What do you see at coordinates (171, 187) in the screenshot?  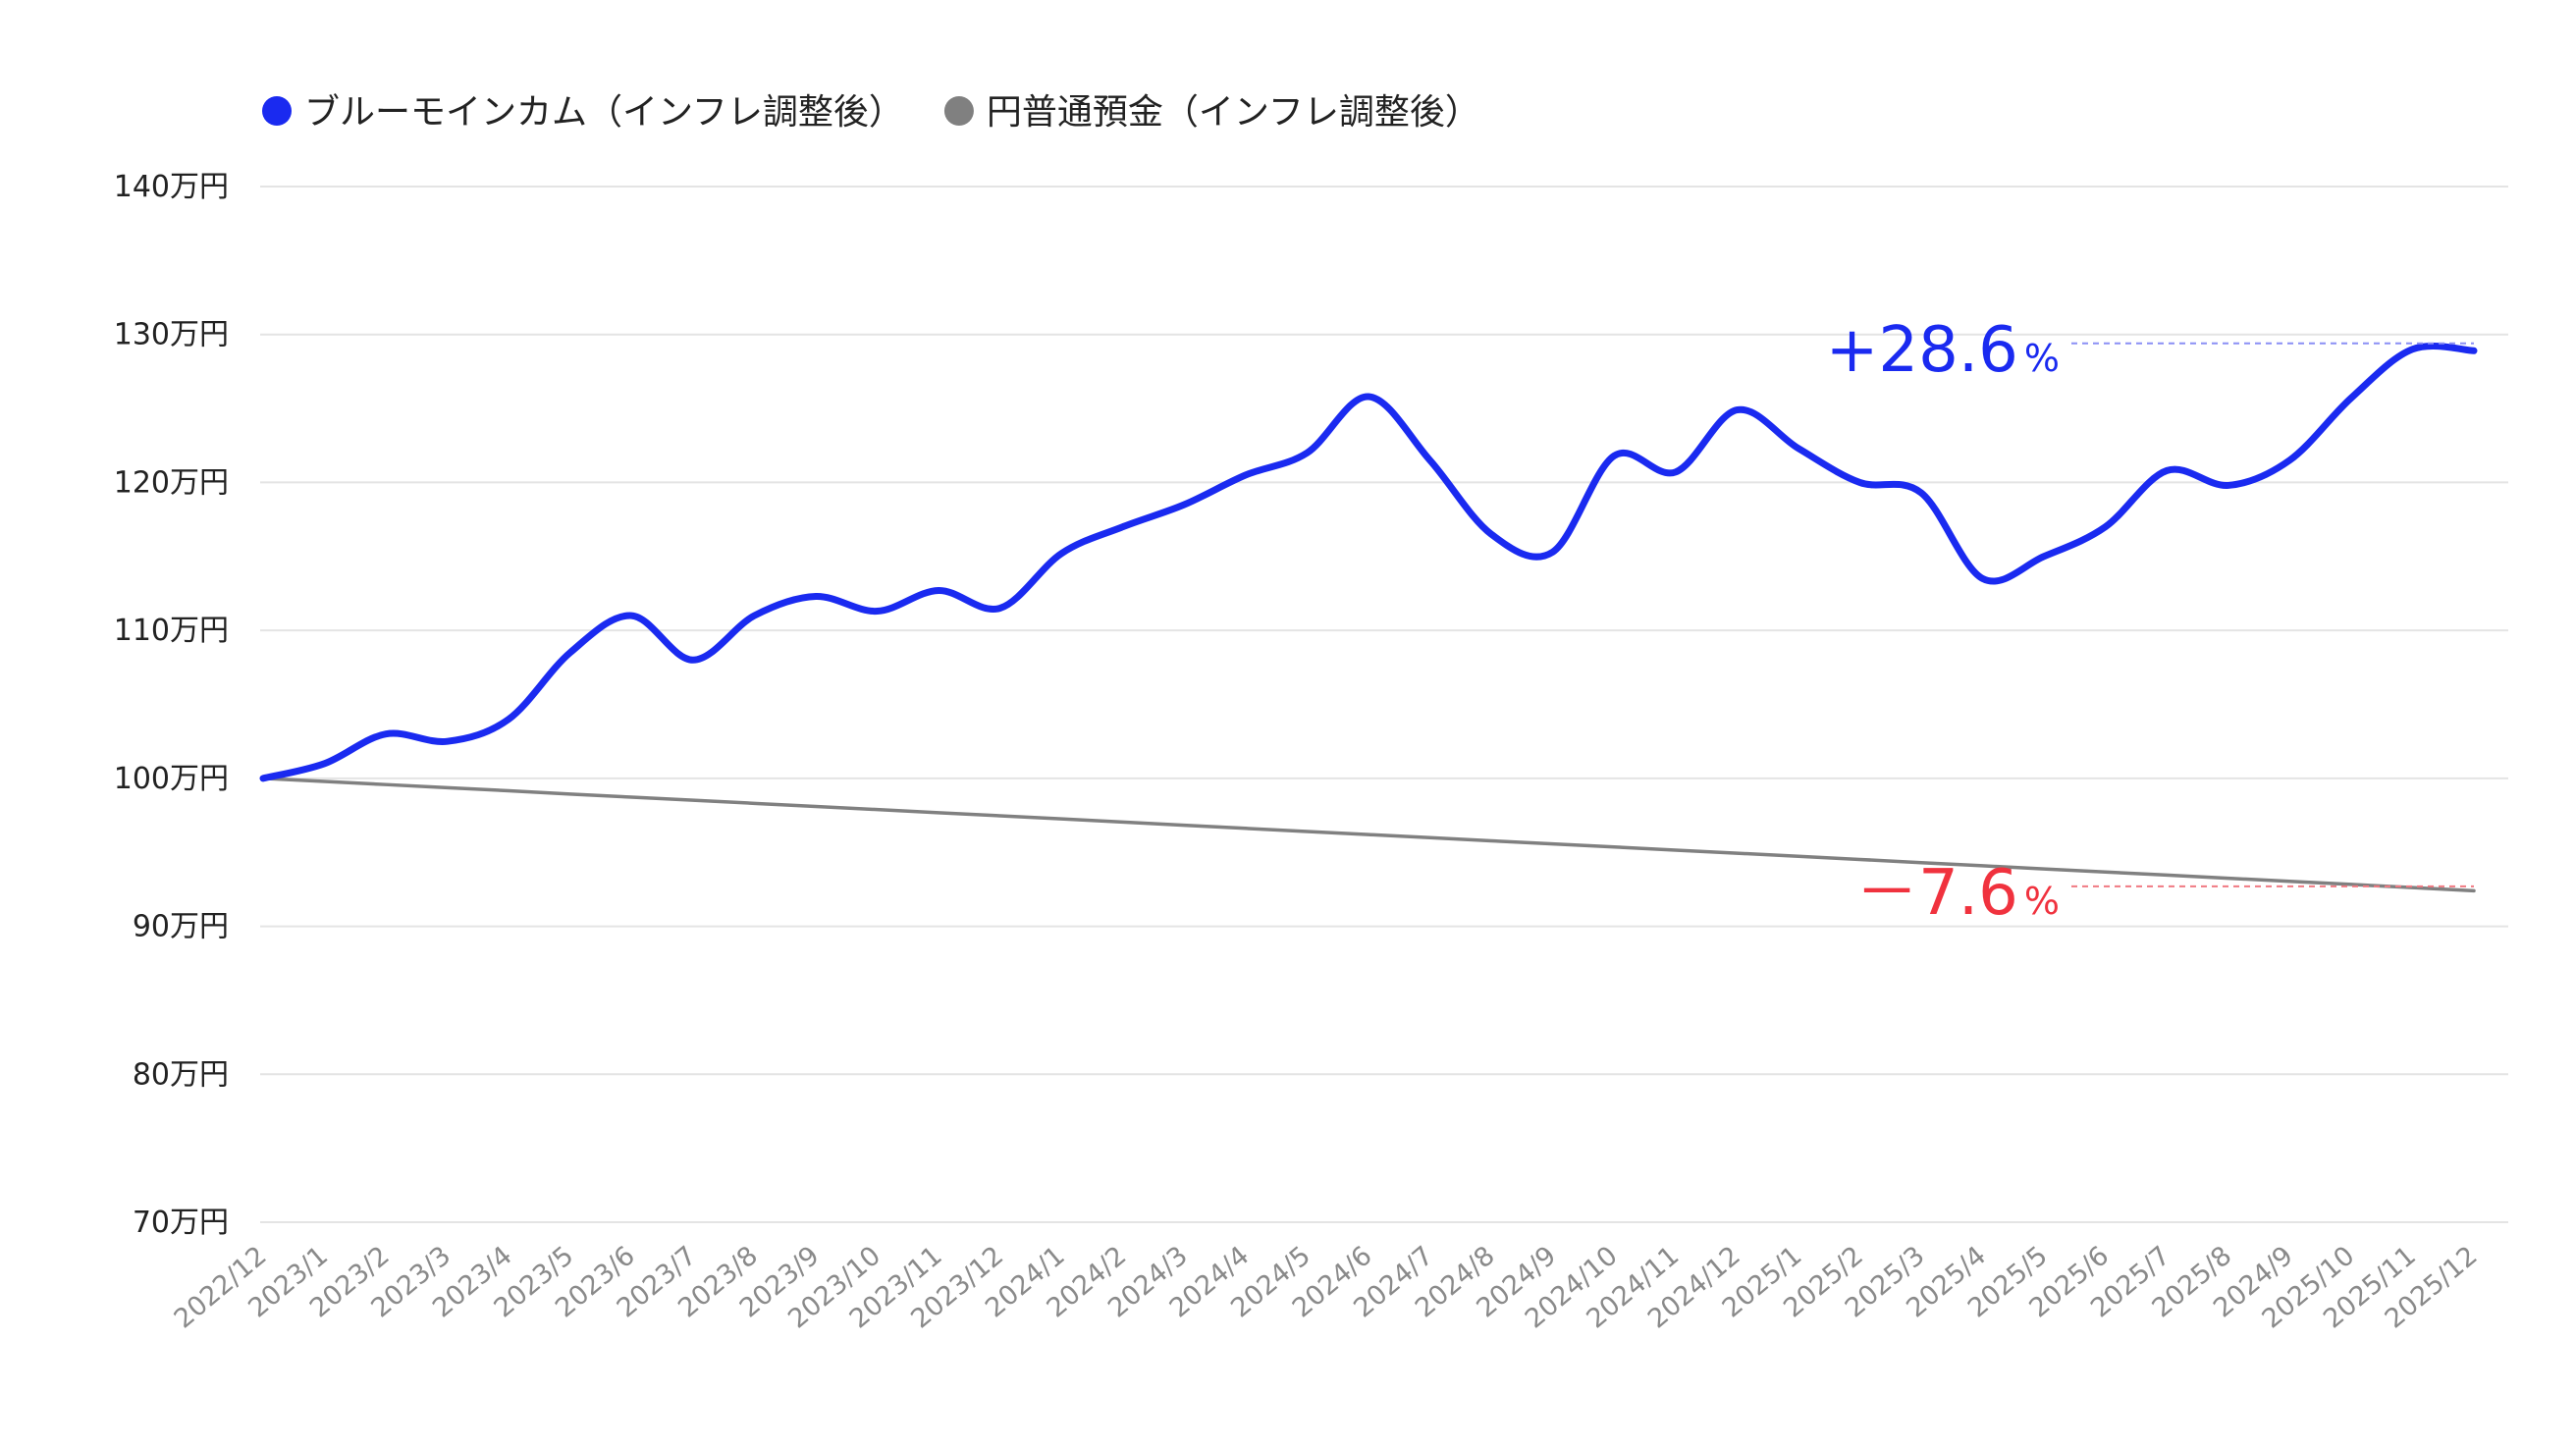 I see `y-tick-label: 140万円` at bounding box center [171, 187].